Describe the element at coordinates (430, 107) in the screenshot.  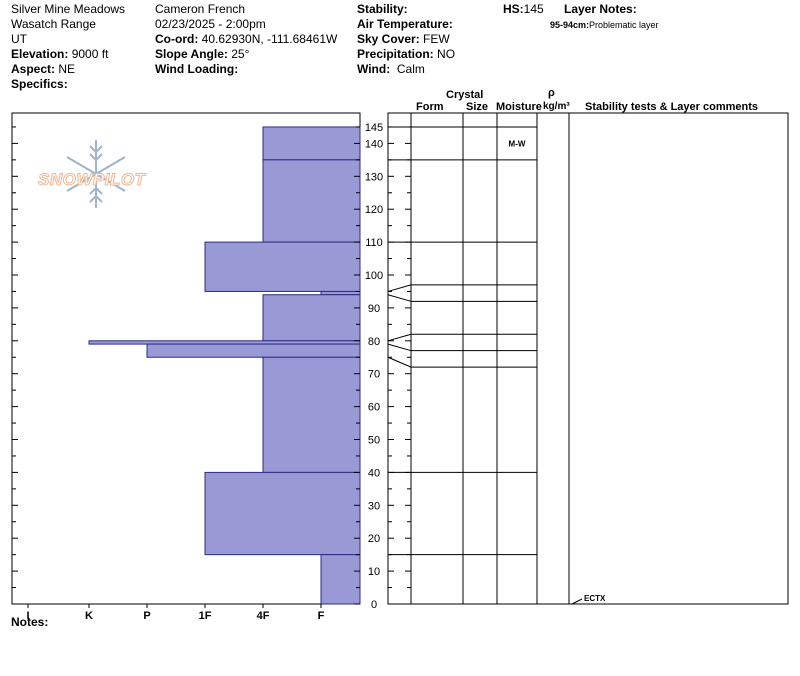
I see `form-header: Form` at that location.